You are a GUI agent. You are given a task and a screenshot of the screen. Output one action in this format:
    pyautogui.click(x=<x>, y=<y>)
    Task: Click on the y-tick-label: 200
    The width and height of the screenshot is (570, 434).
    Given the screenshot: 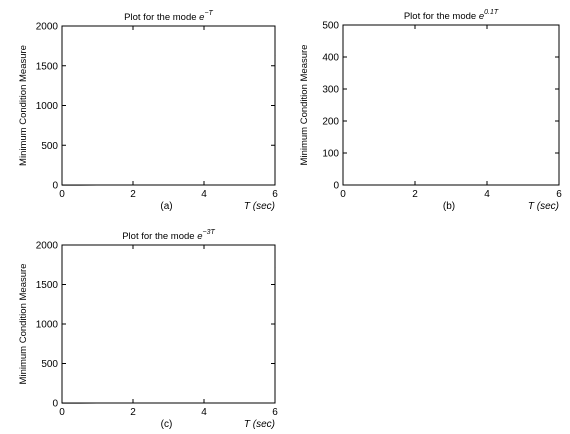 What is the action you would take?
    pyautogui.click(x=330, y=122)
    